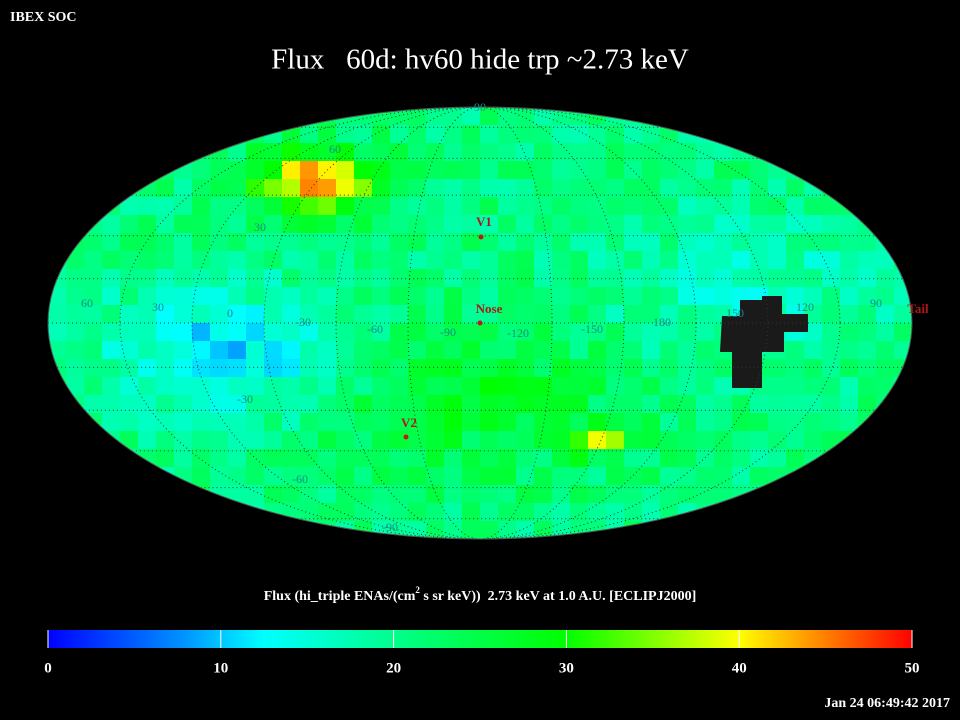 The width and height of the screenshot is (960, 720). I want to click on colorbar-ticks: 0 10 20 30 40 50, so click(482, 653).